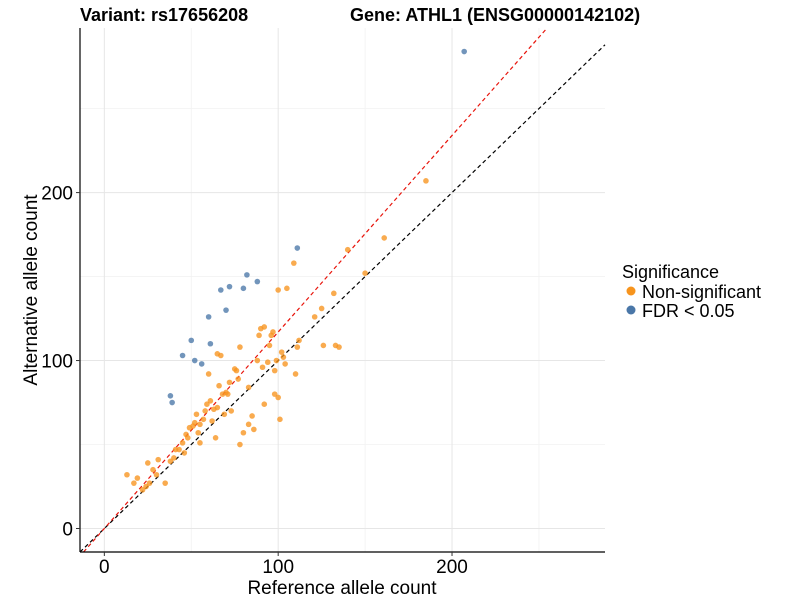  Describe the element at coordinates (495, 15) in the screenshot. I see `chart-title-gene: Gene: ATHL1 (ENSG00000142102)` at that location.